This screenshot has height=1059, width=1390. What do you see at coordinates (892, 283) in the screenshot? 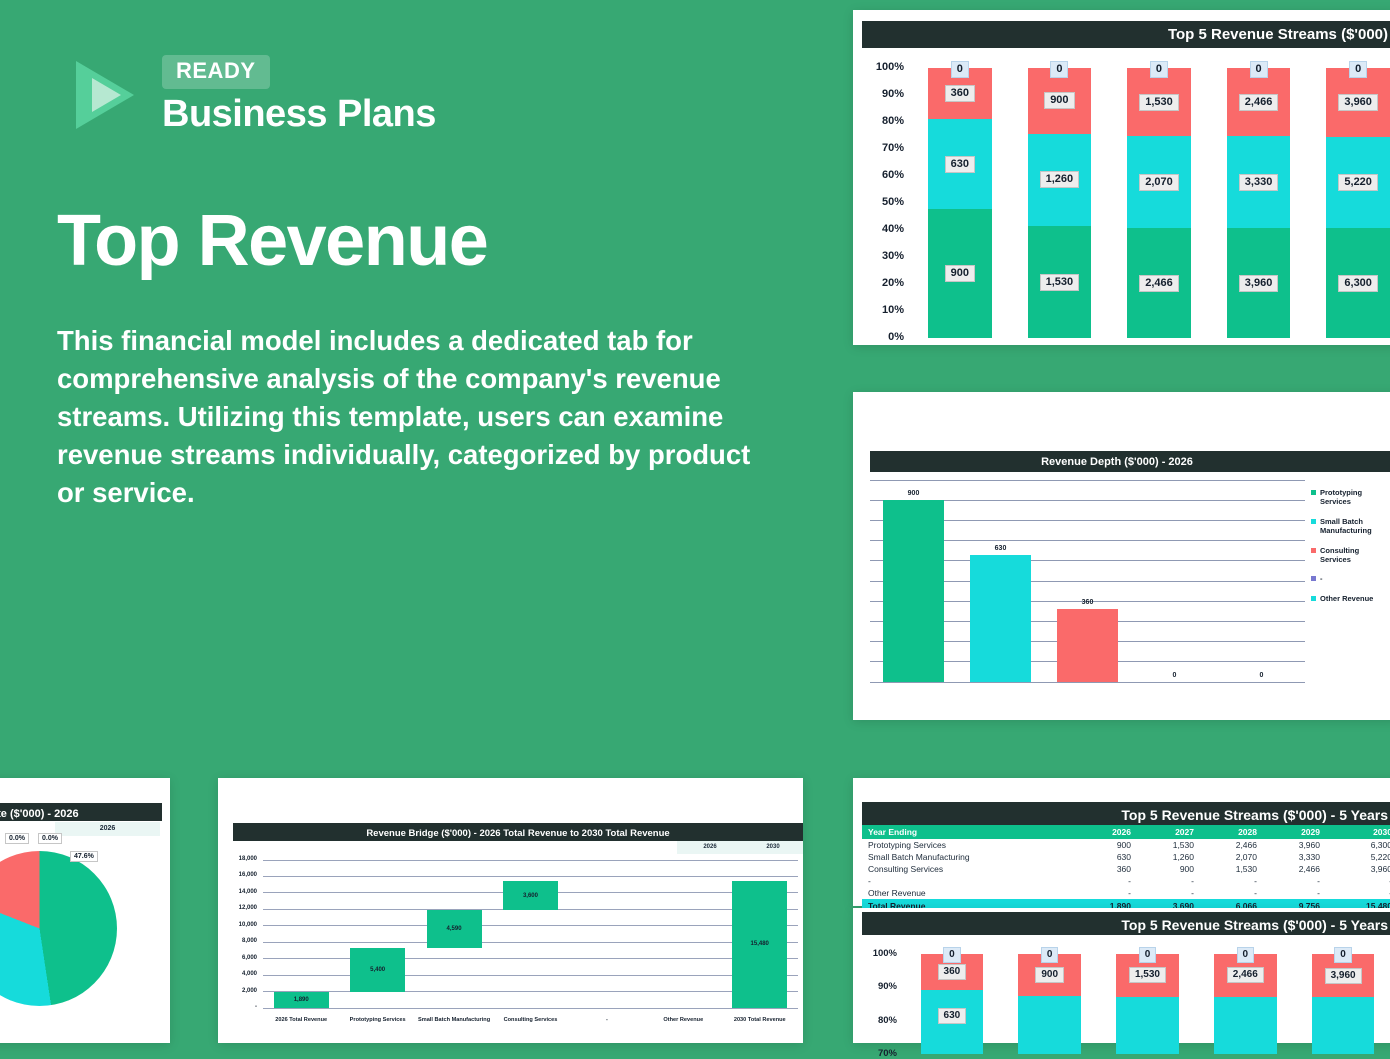
I see `y-axis-tick: 20%` at bounding box center [892, 283].